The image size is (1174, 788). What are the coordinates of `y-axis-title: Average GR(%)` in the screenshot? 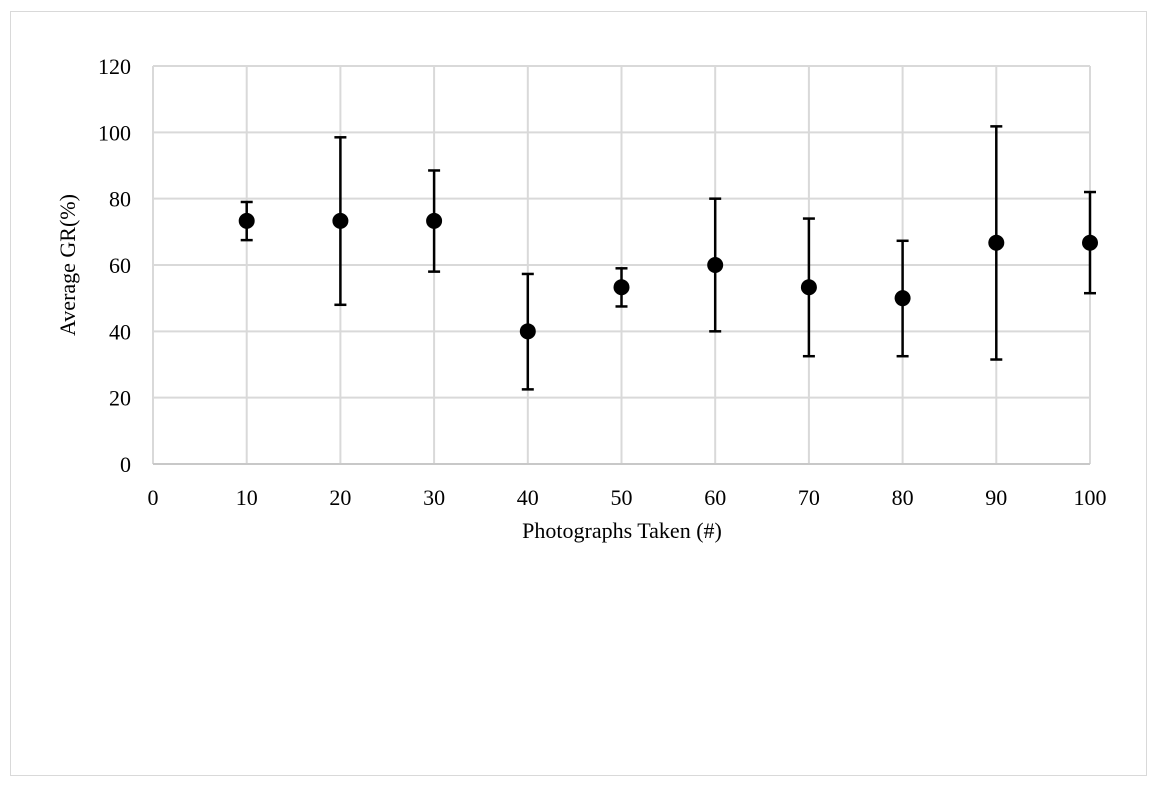 It's located at (67, 265).